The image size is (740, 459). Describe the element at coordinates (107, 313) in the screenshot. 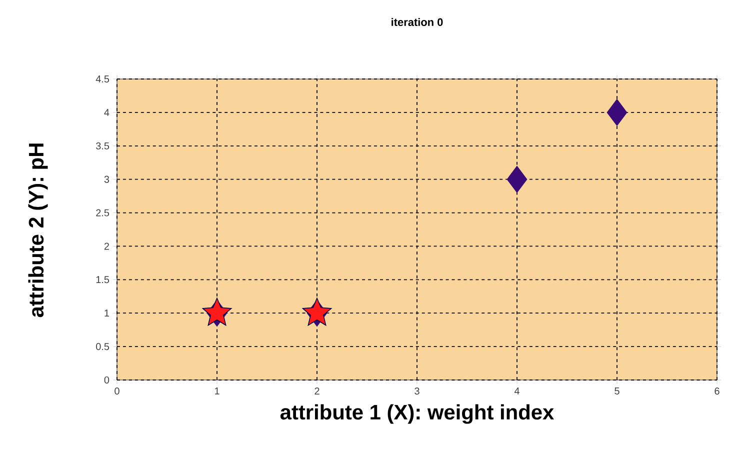

I see `y-tick-label: 1` at that location.